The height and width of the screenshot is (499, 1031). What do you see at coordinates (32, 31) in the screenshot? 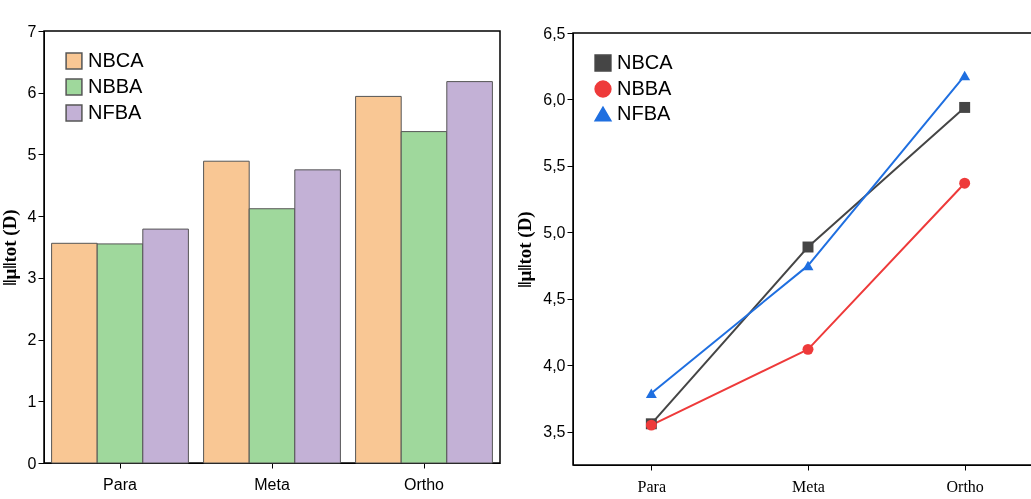
I see `y-tick-label: 7` at bounding box center [32, 31].